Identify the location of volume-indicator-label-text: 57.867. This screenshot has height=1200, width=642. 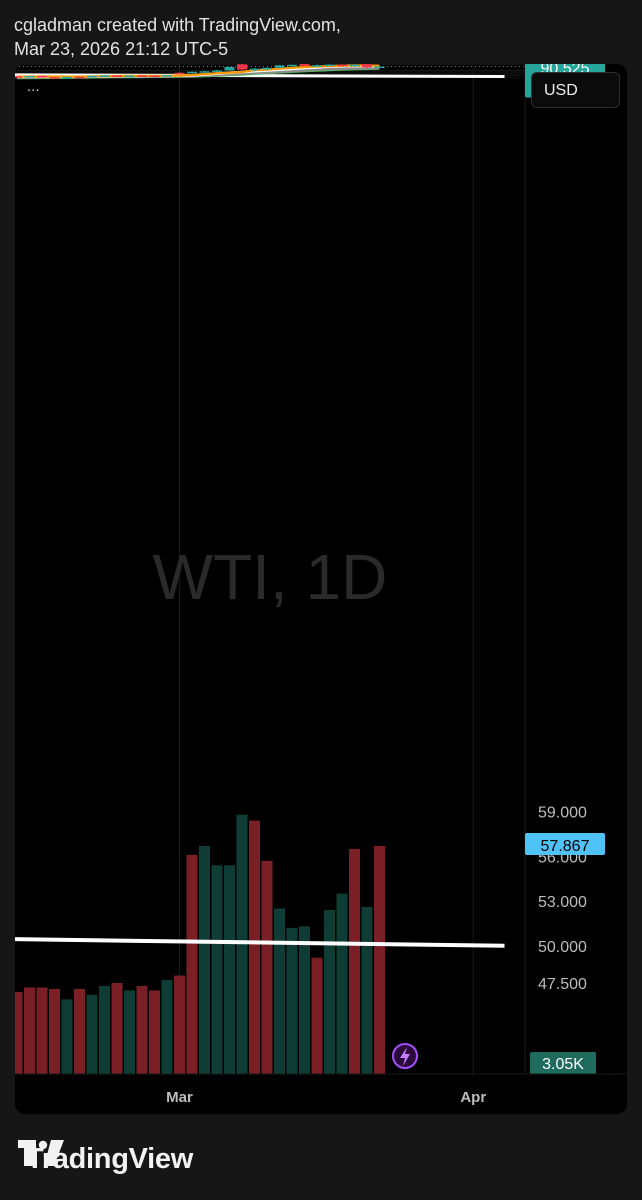
(565, 846).